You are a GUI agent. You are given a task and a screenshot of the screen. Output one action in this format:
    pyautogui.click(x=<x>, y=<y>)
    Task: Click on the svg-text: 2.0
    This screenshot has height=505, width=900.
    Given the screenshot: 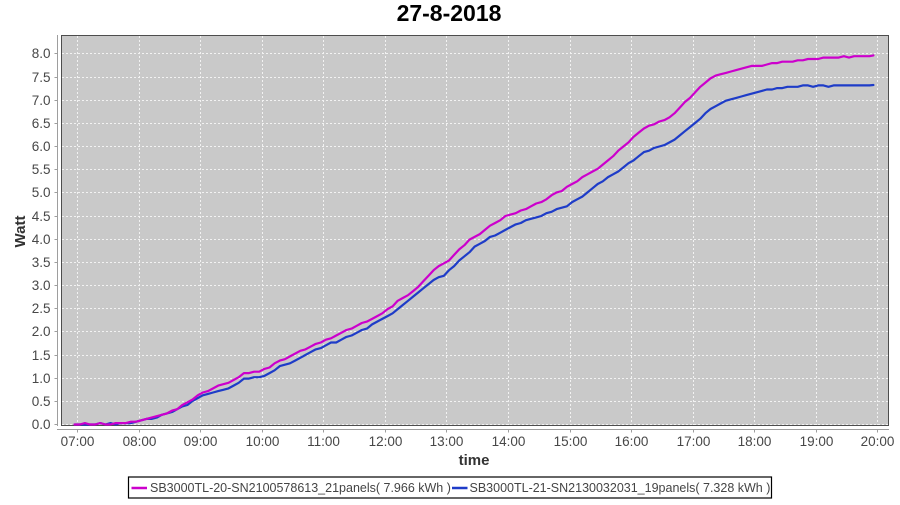 What is the action you would take?
    pyautogui.click(x=41, y=331)
    